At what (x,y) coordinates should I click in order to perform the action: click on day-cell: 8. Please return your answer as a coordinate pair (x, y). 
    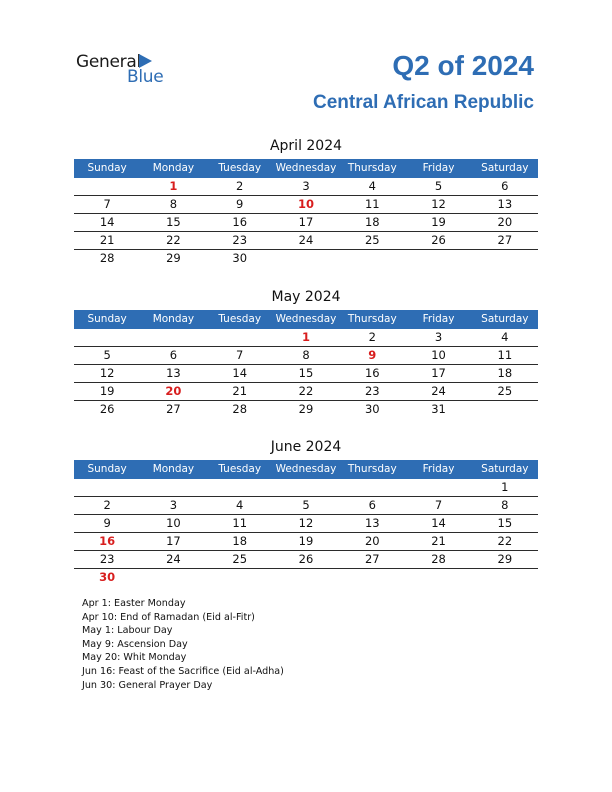
    Looking at the image, I should click on (505, 505).